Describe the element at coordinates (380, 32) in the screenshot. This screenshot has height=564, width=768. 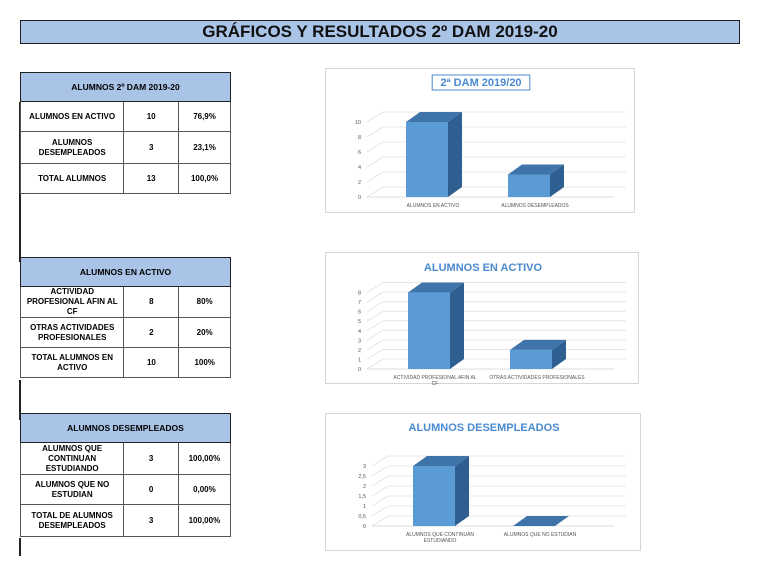
I see `page-title: GRÁFICOS Y RESULTADOS 2º DAM 2019-20` at that location.